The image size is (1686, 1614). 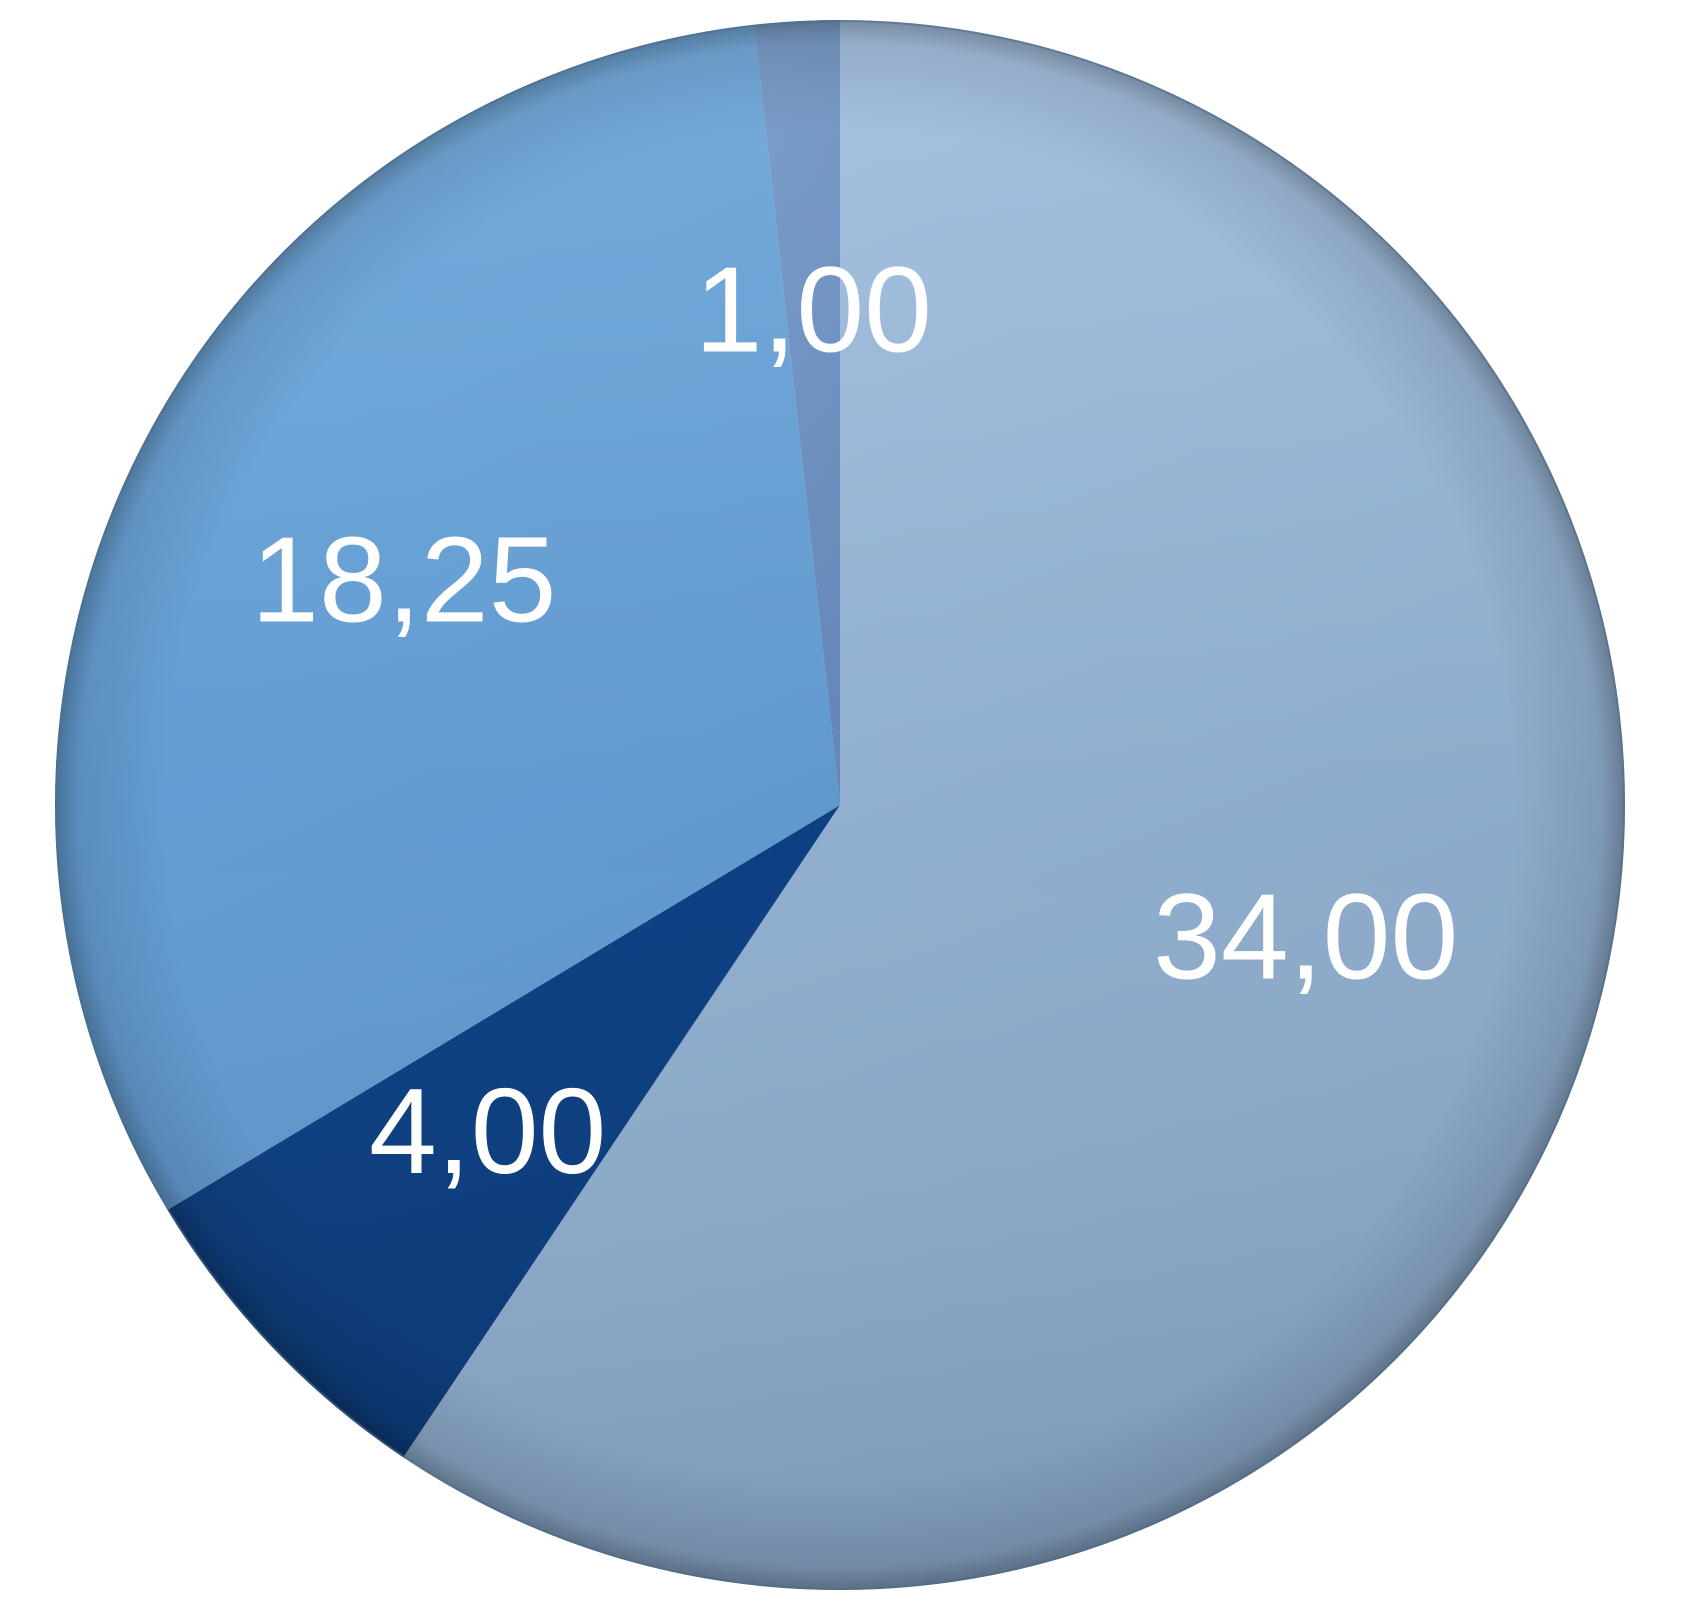 What do you see at coordinates (403, 579) in the screenshot?
I see `slice-value-label: 18,25` at bounding box center [403, 579].